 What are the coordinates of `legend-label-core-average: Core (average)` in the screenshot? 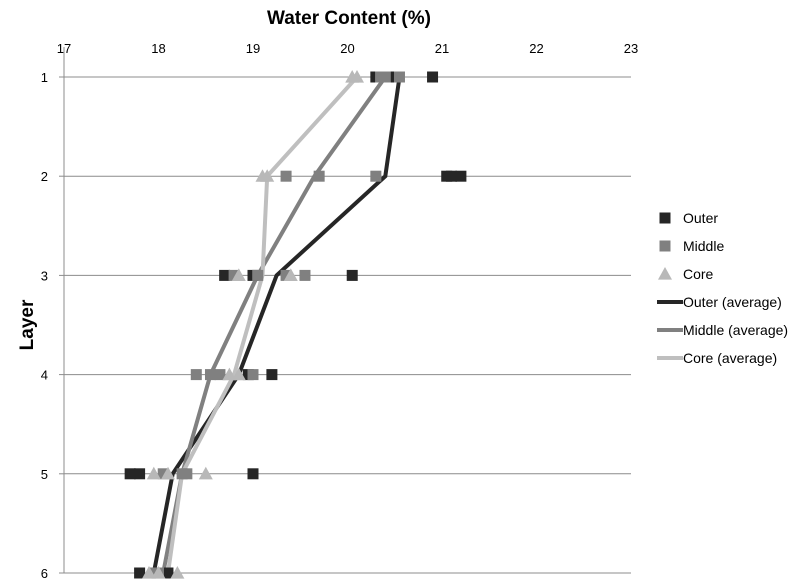 It's located at (730, 358).